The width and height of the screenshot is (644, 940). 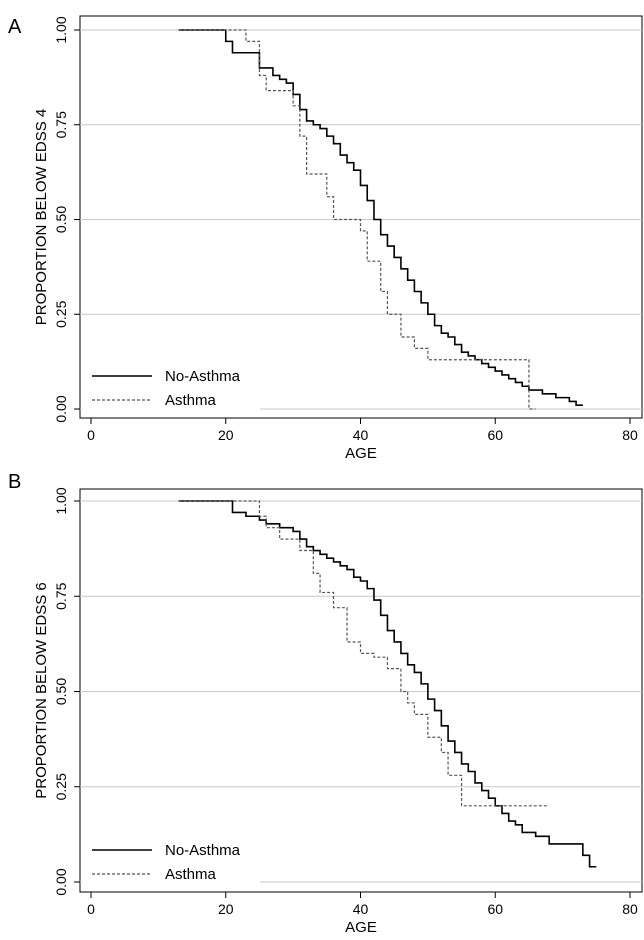 What do you see at coordinates (15, 27) in the screenshot?
I see `panel-letter: A` at bounding box center [15, 27].